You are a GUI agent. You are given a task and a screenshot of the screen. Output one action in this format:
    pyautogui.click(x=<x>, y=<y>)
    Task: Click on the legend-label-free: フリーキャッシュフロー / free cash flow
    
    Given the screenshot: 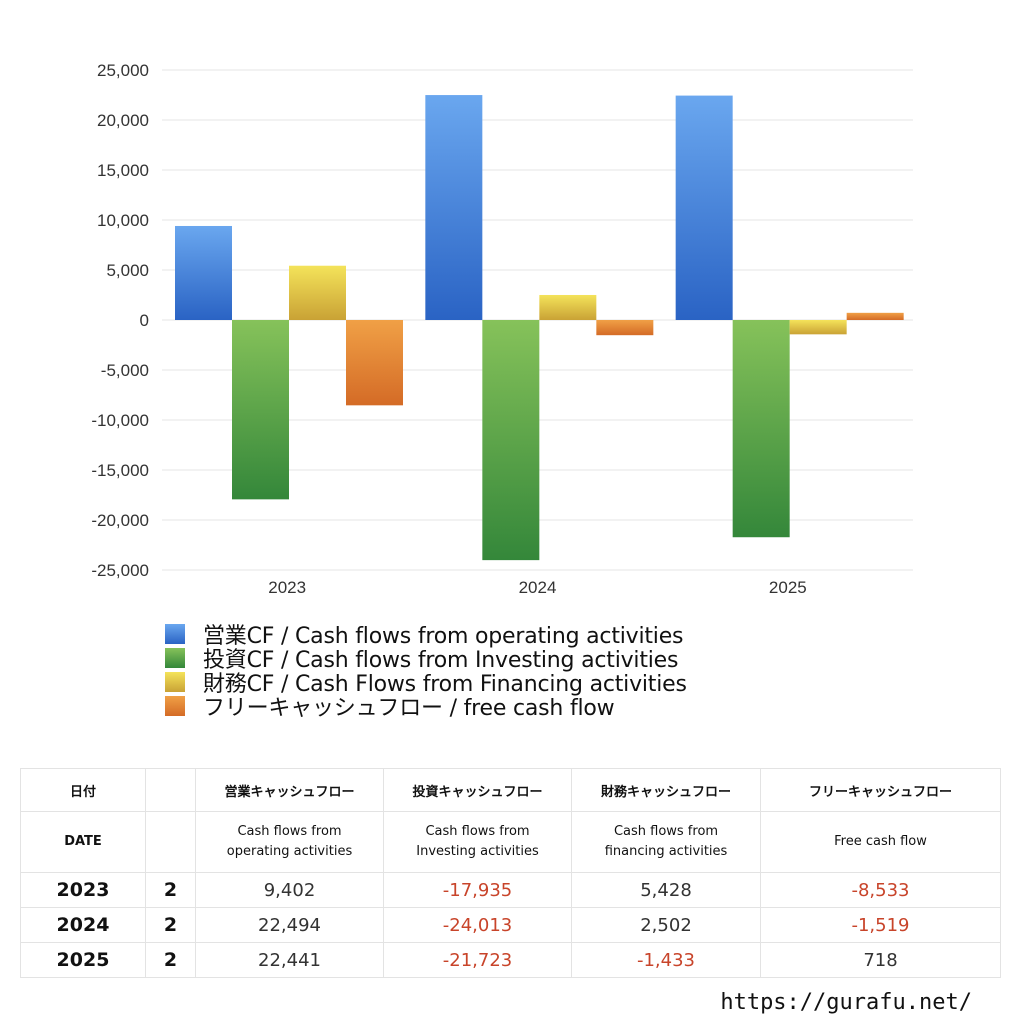 What is the action you would take?
    pyautogui.click(x=409, y=708)
    